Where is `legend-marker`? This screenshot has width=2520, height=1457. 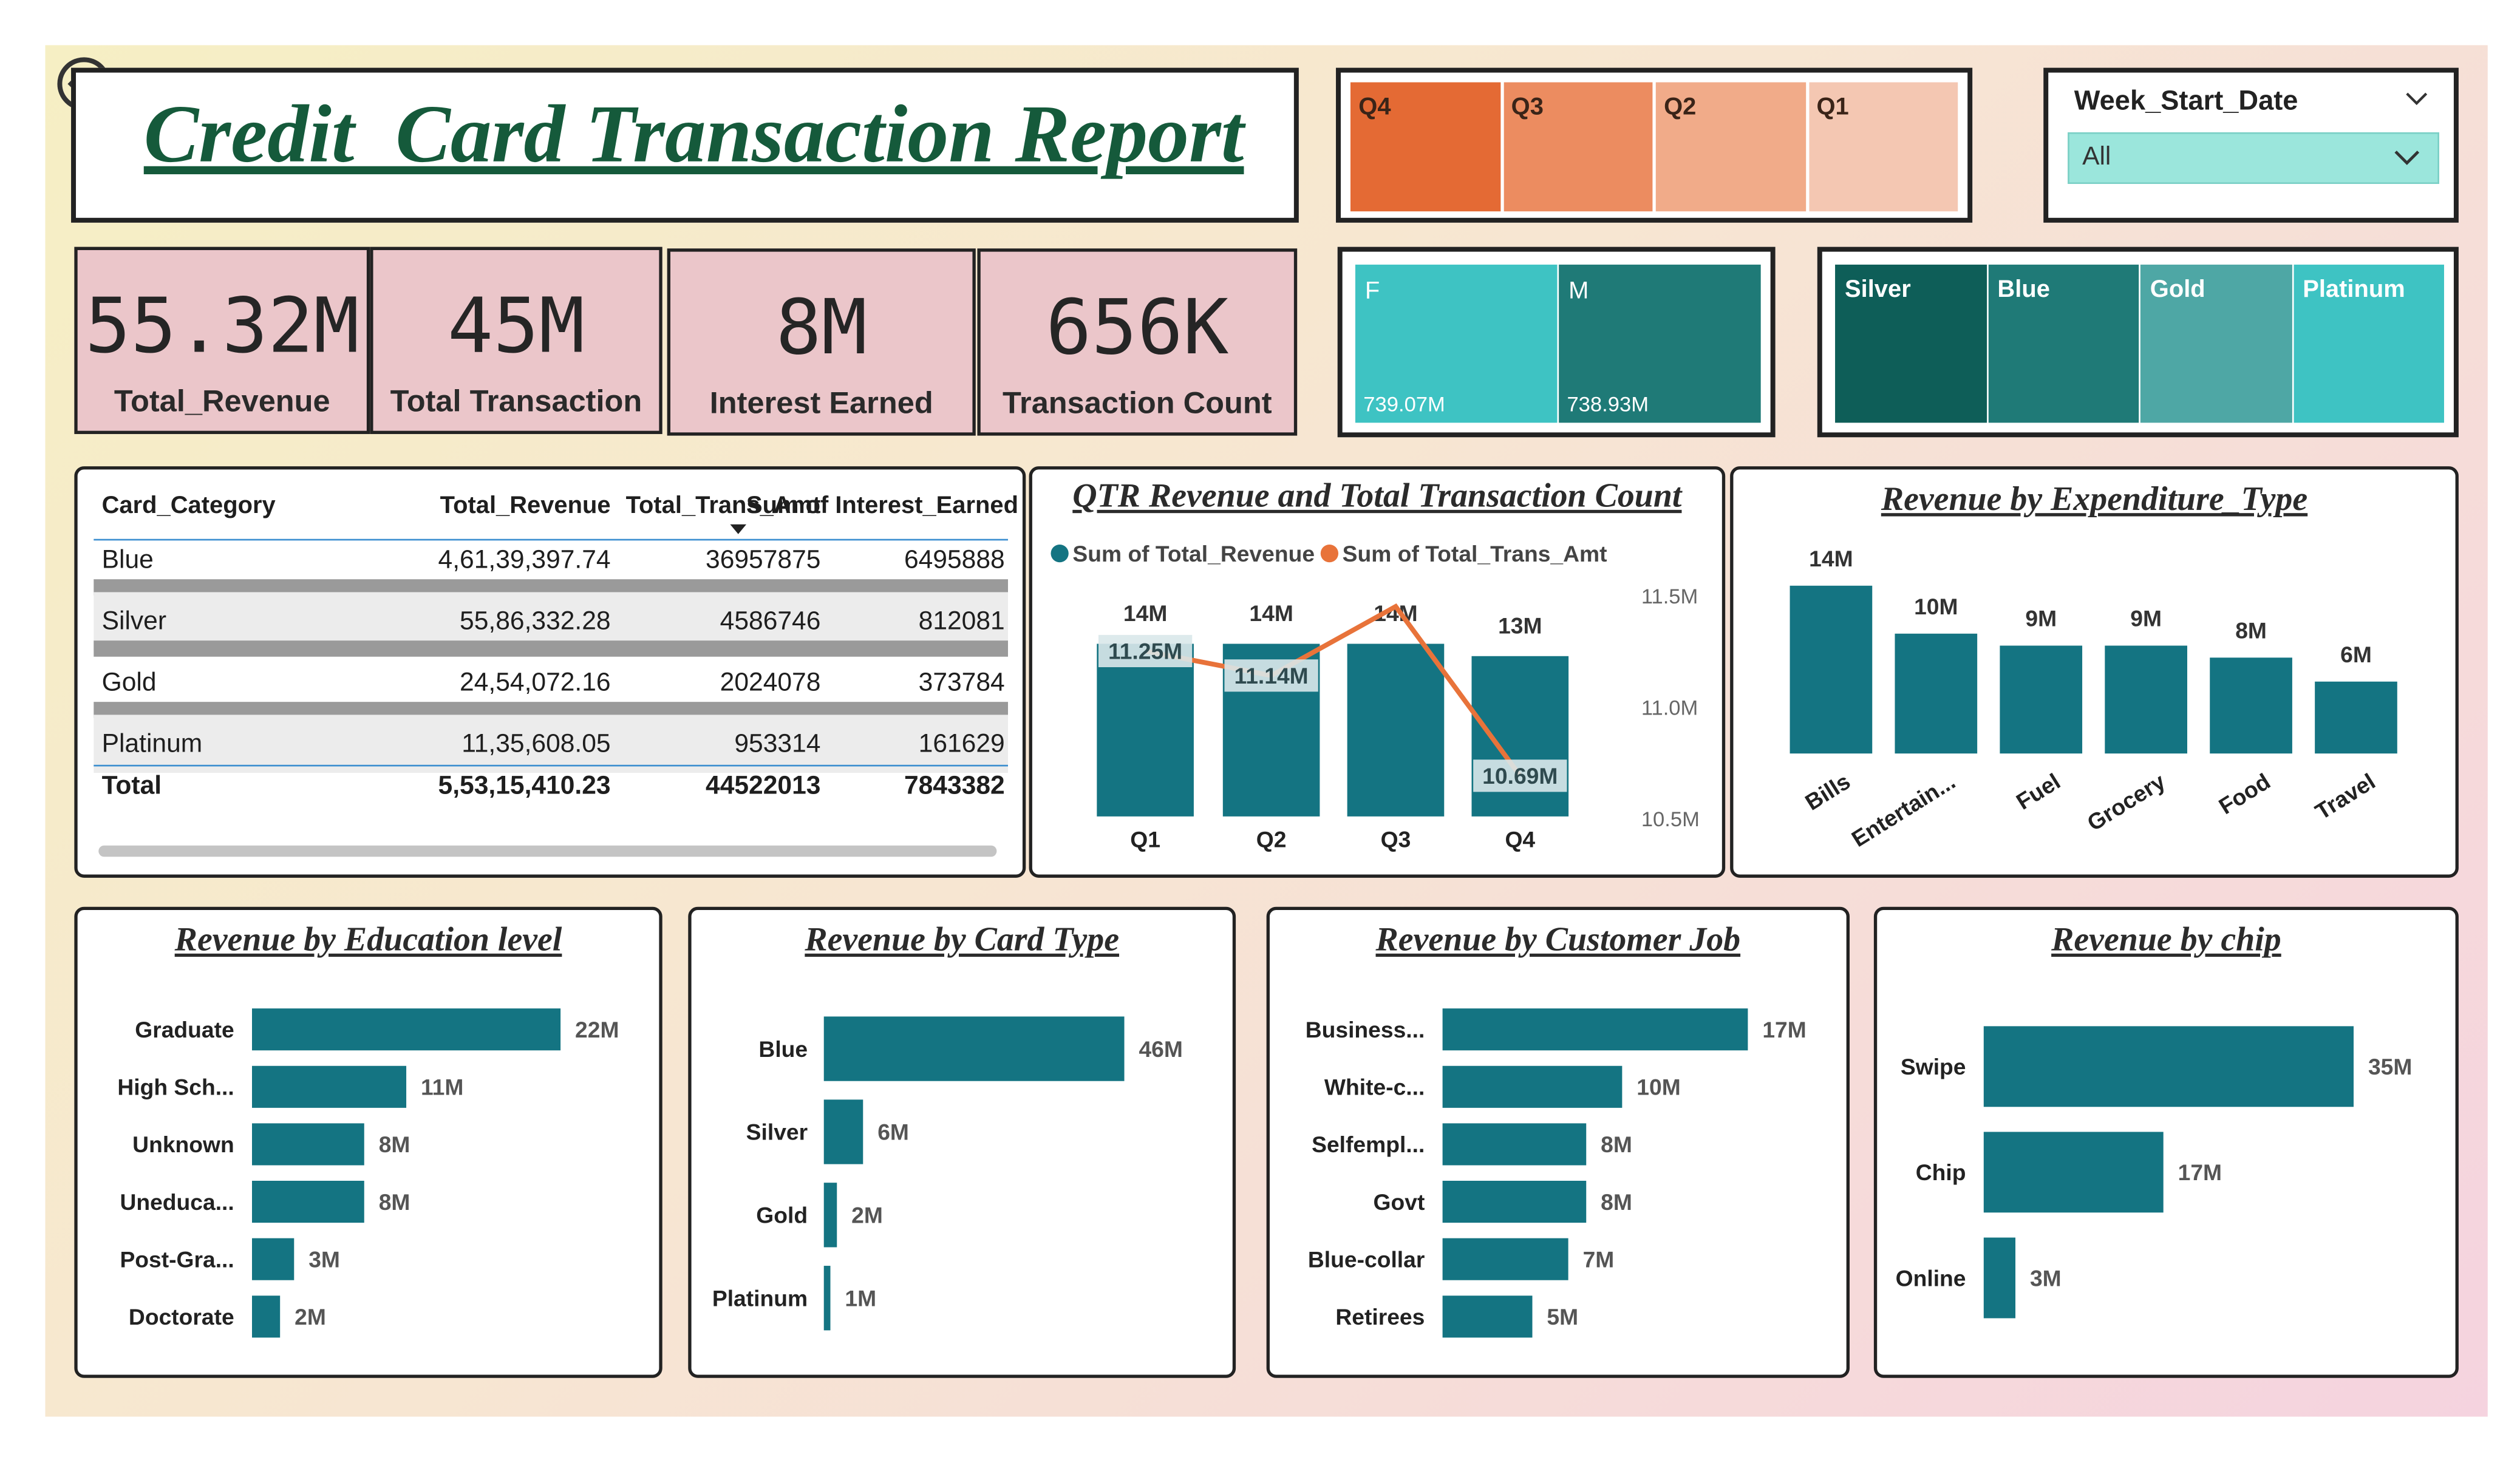 legend-marker is located at coordinates (1329, 554).